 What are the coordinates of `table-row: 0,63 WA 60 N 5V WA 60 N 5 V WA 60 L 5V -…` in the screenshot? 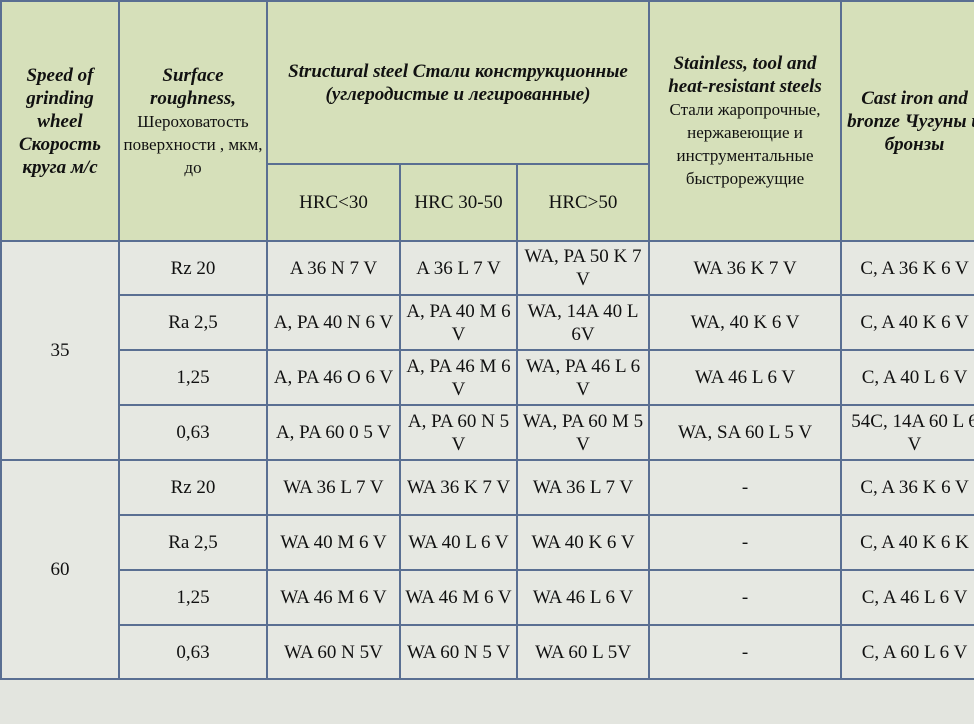 It's located at (487, 652).